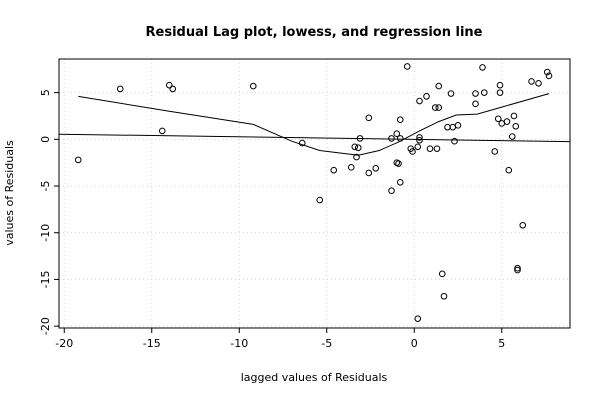 This screenshot has width=599, height=400. I want to click on y-tick-label: 0, so click(45, 139).